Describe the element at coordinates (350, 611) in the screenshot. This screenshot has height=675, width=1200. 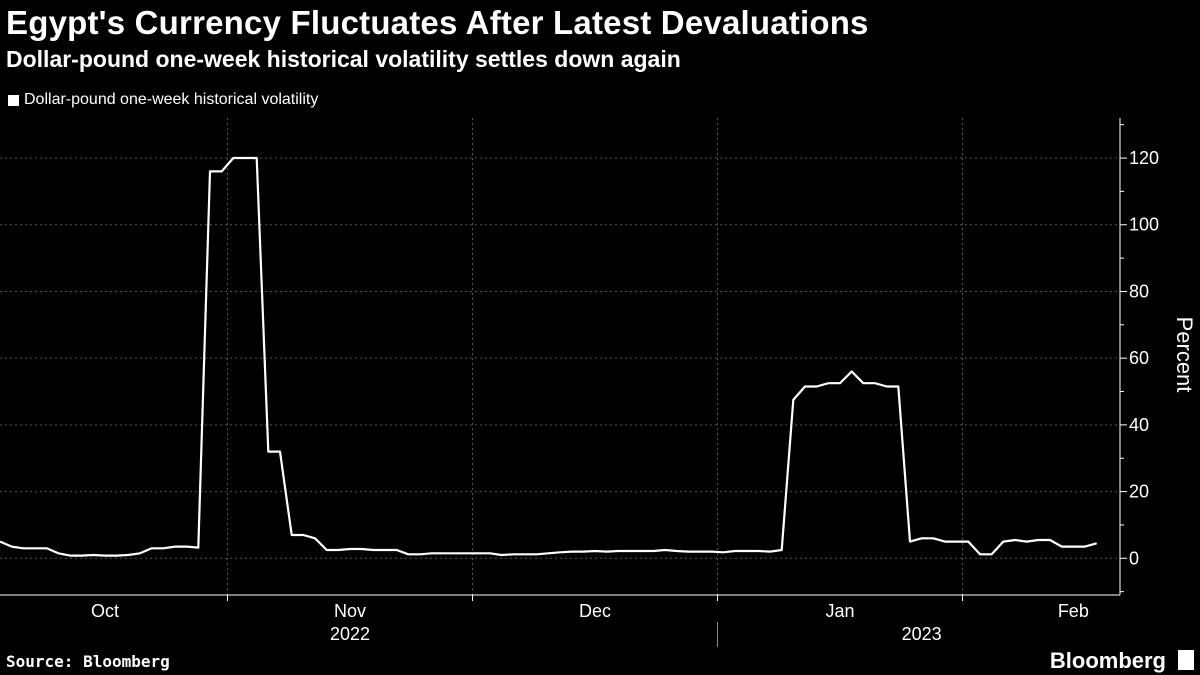
I see `x-tick-label: Nov` at that location.